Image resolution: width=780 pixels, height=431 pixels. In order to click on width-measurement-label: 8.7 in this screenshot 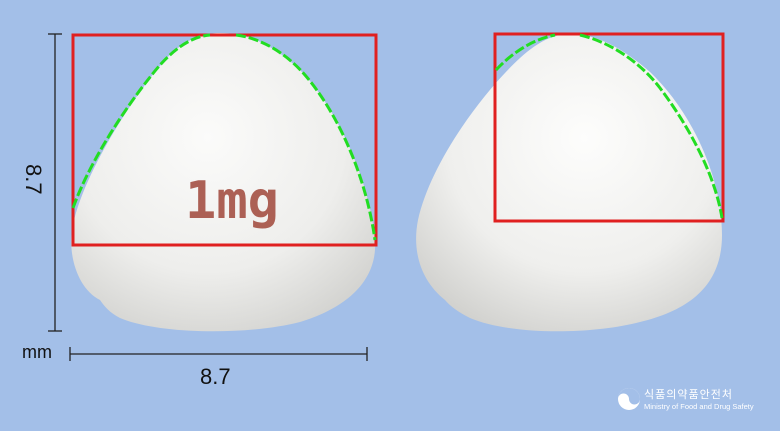, I will do `click(215, 376)`.